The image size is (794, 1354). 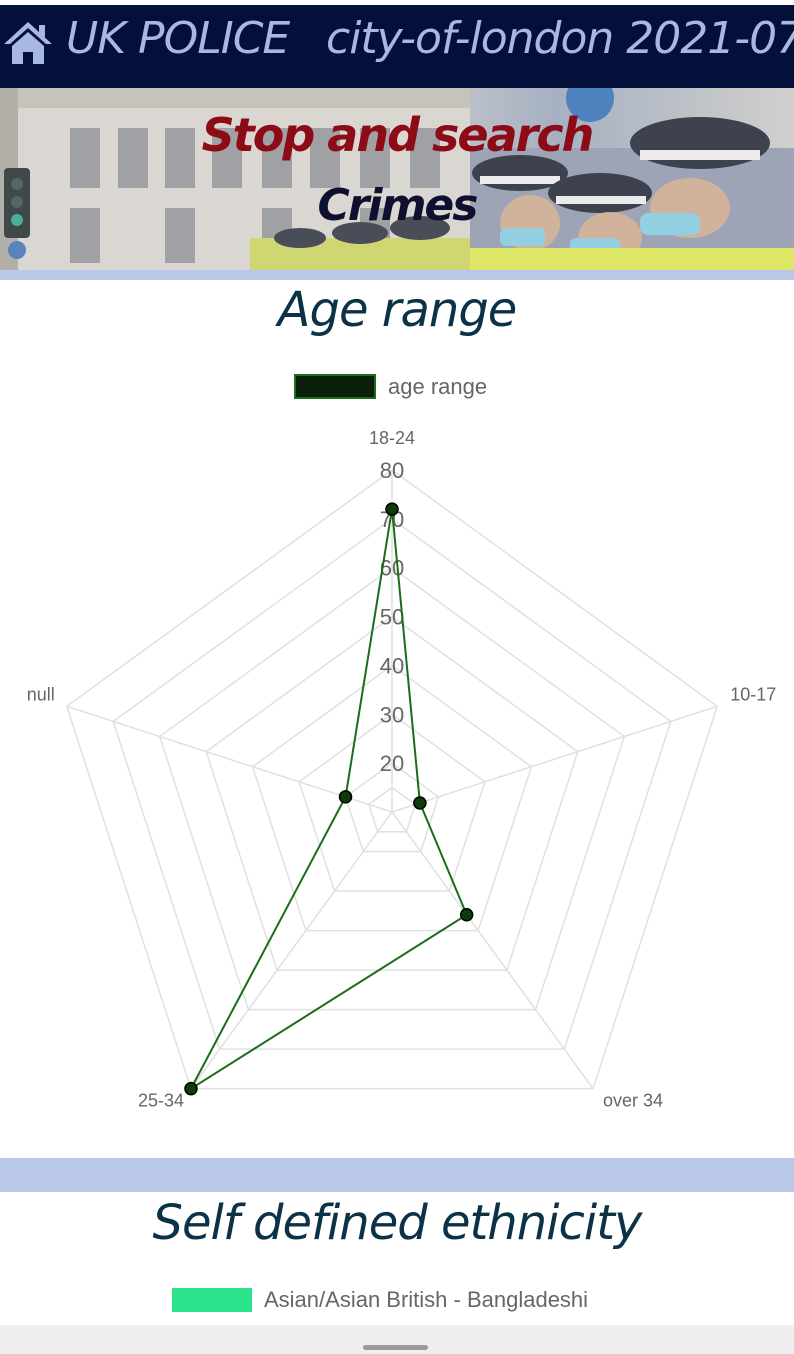 I want to click on ethnicity-legend-label: Asian/Asian British - Bangladeshi, so click(x=426, y=1299).